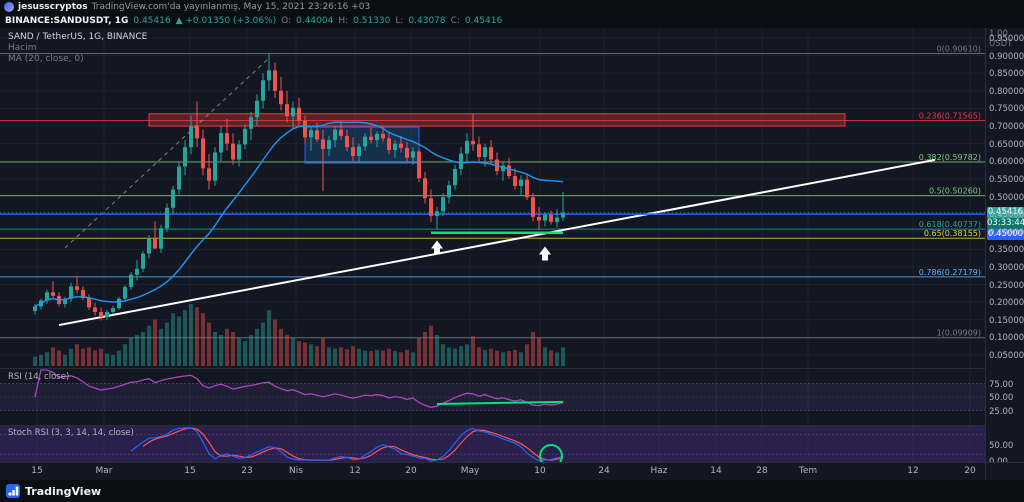  I want to click on price-axis-label: 0.80000, so click(1006, 91).